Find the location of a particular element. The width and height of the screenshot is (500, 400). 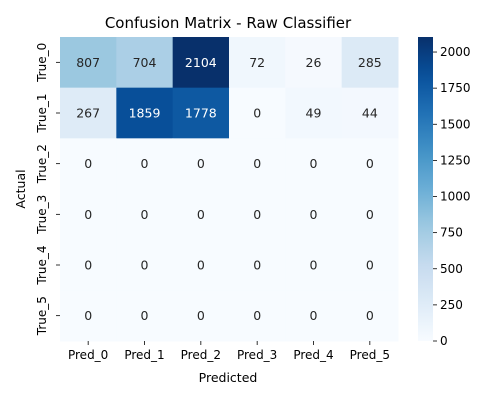

cell-value-label: 1778 is located at coordinates (201, 113).